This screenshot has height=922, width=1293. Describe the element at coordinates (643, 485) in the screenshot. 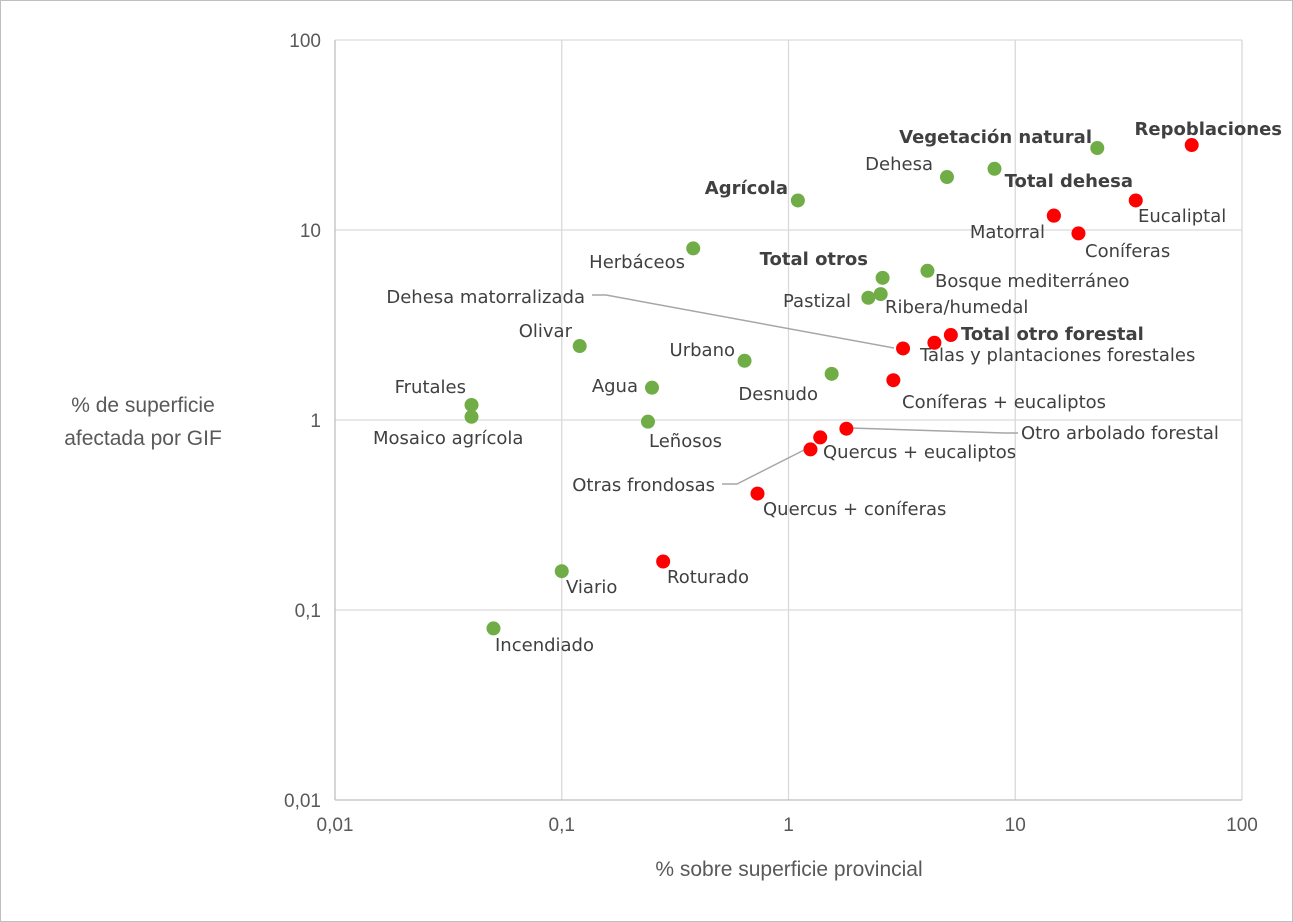

I see `data-label: Otras frondosas` at that location.